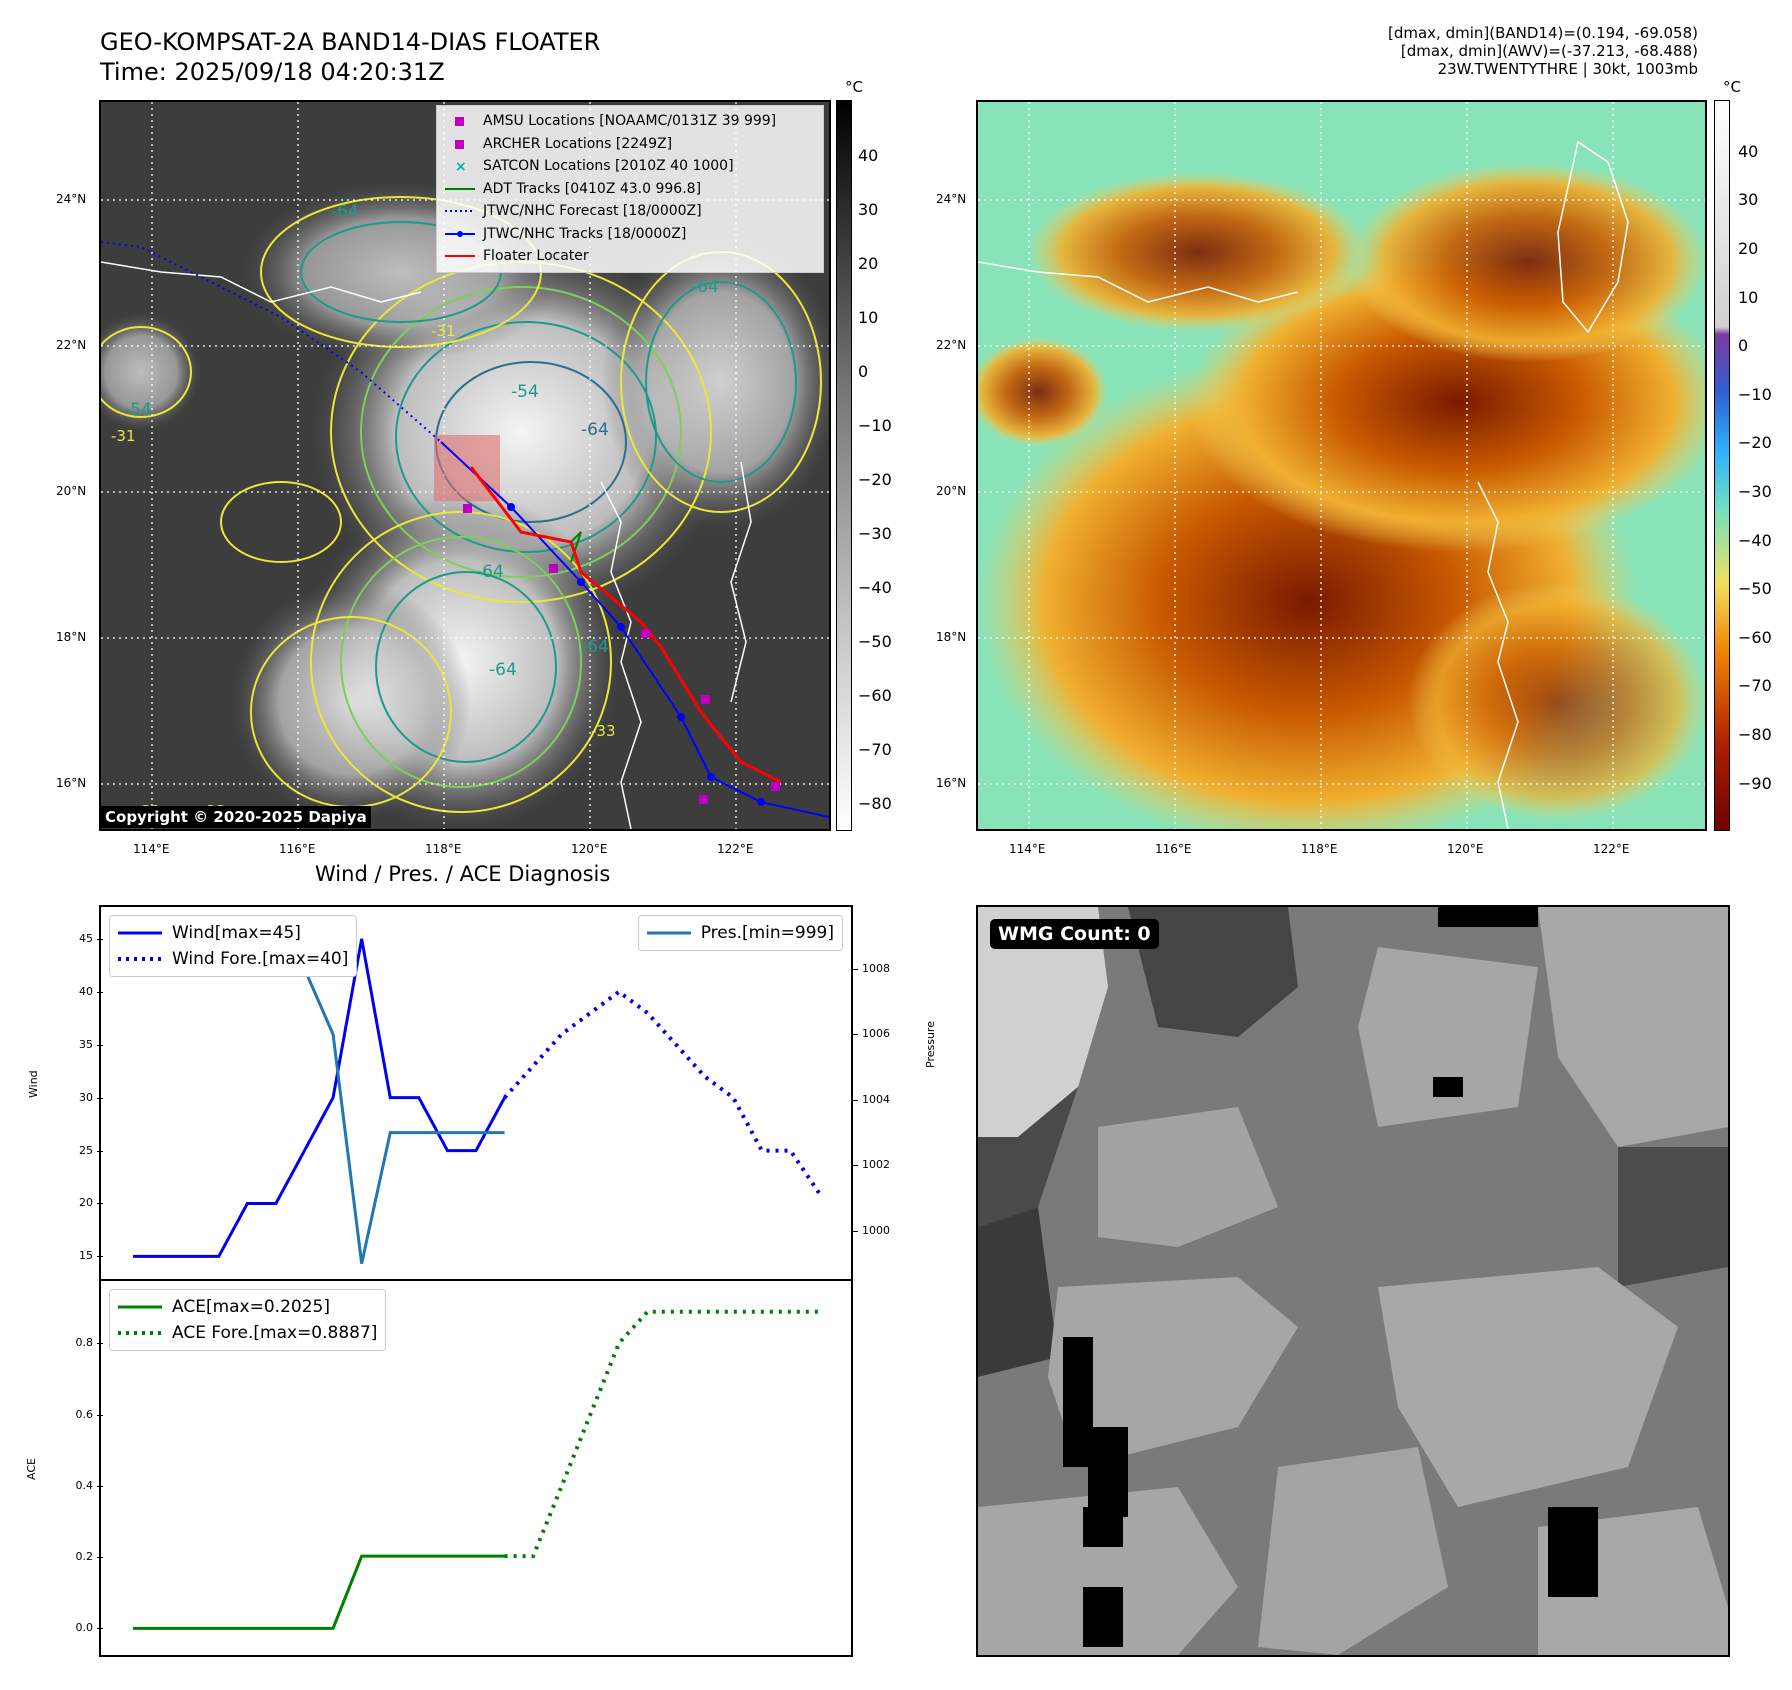 This screenshot has width=1792, height=1690. Describe the element at coordinates (951, 491) in the screenshot. I see `lat-label: 20°N` at that location.